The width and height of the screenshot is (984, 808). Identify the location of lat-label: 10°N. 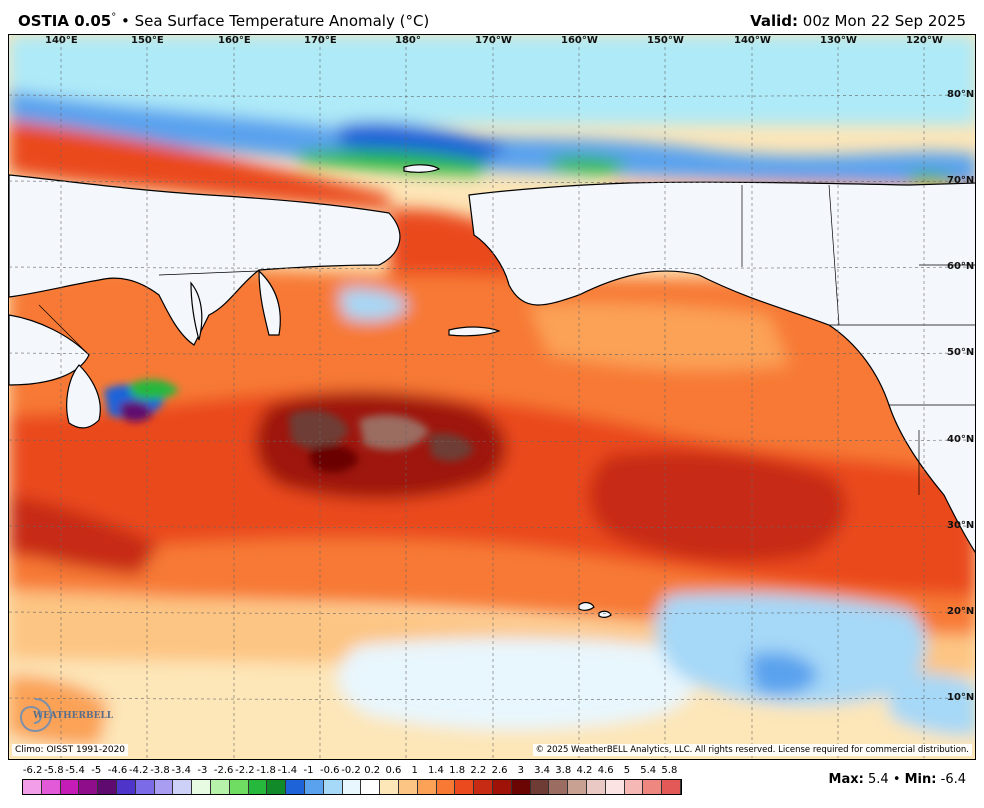
(961, 697).